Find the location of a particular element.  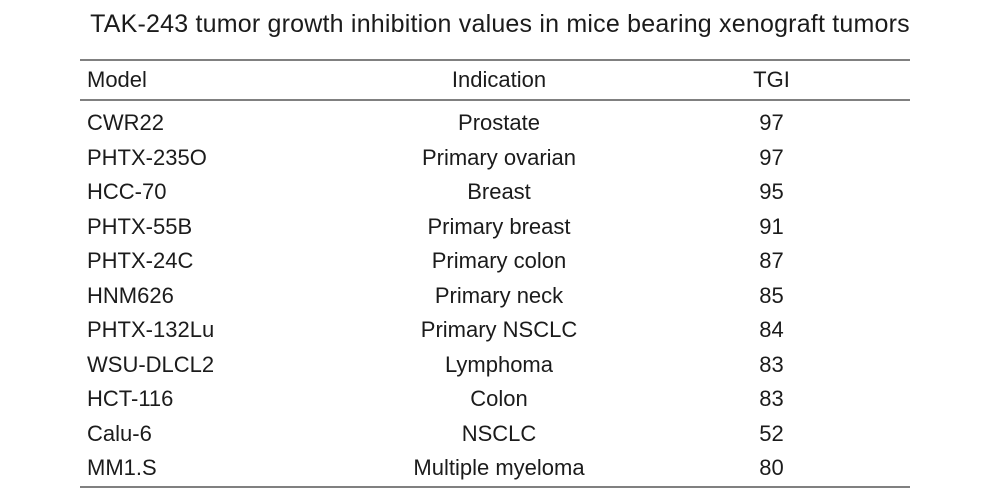

indication-cell: Prostate is located at coordinates (499, 123).